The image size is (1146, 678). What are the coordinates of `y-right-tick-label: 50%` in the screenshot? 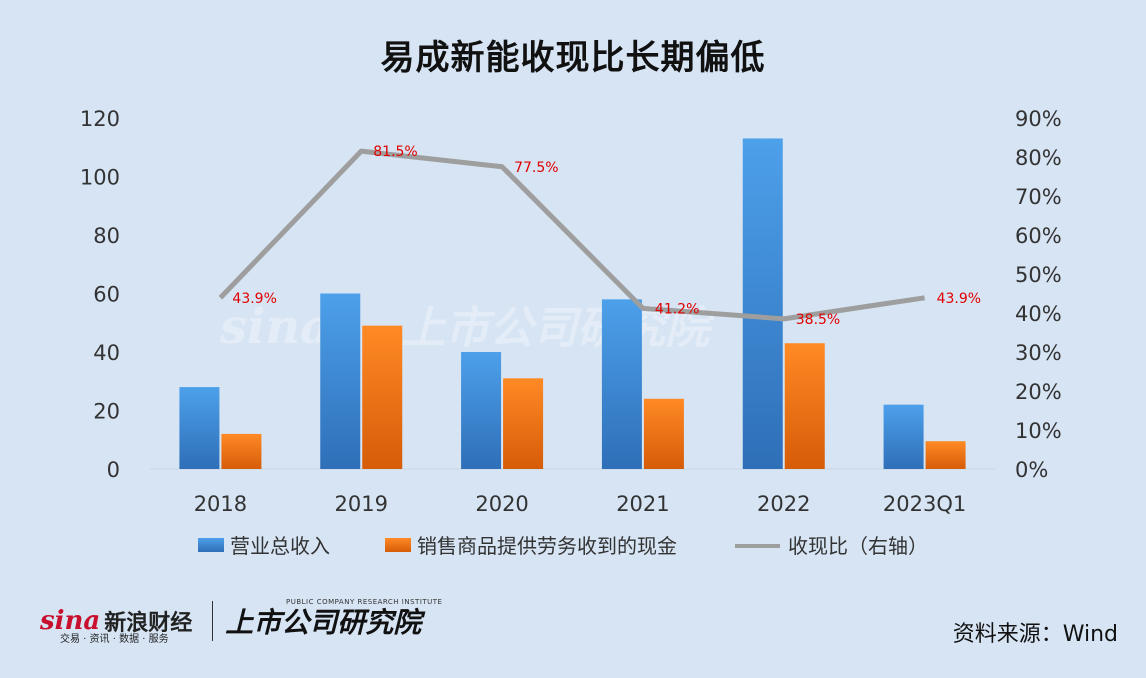 It's located at (1038, 275).